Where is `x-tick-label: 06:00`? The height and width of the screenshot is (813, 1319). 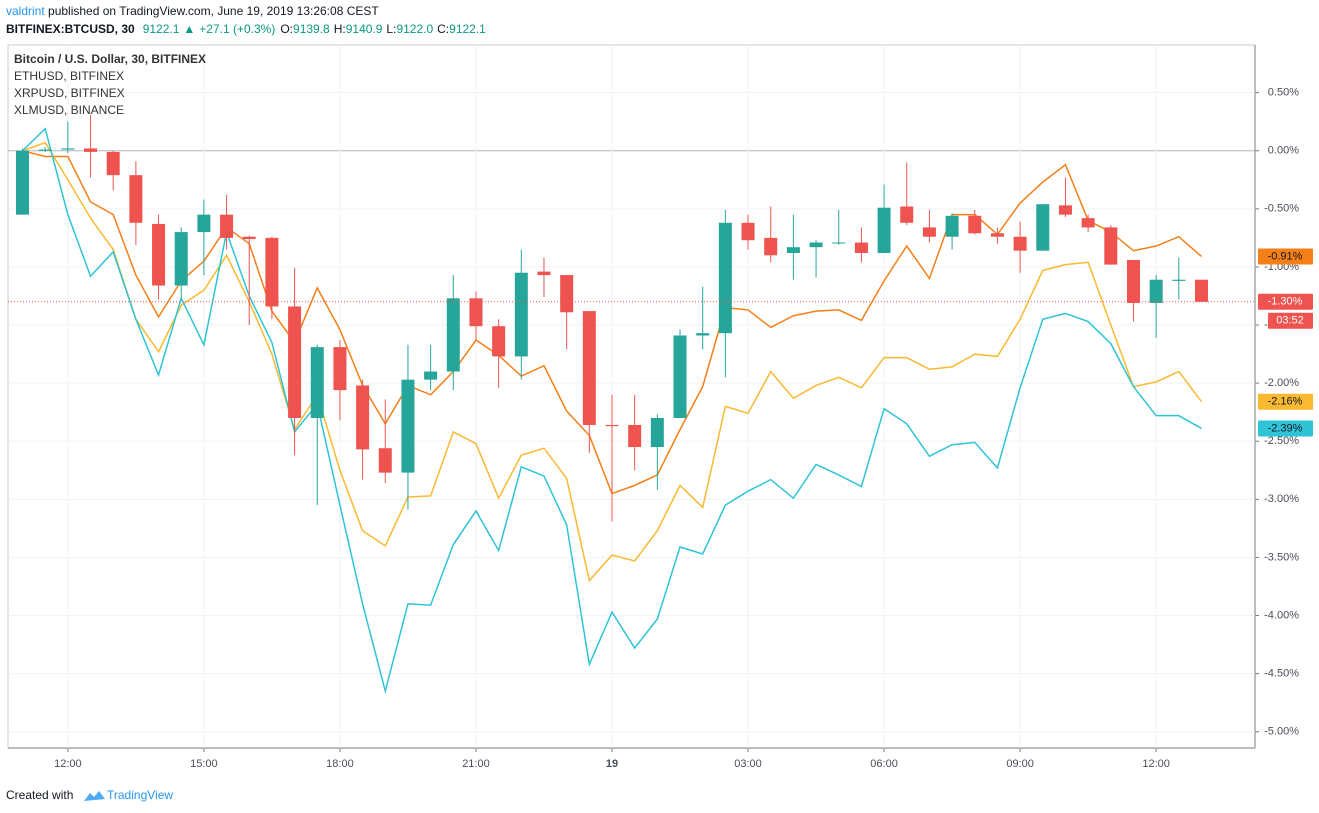 x-tick-label: 06:00 is located at coordinates (884, 764).